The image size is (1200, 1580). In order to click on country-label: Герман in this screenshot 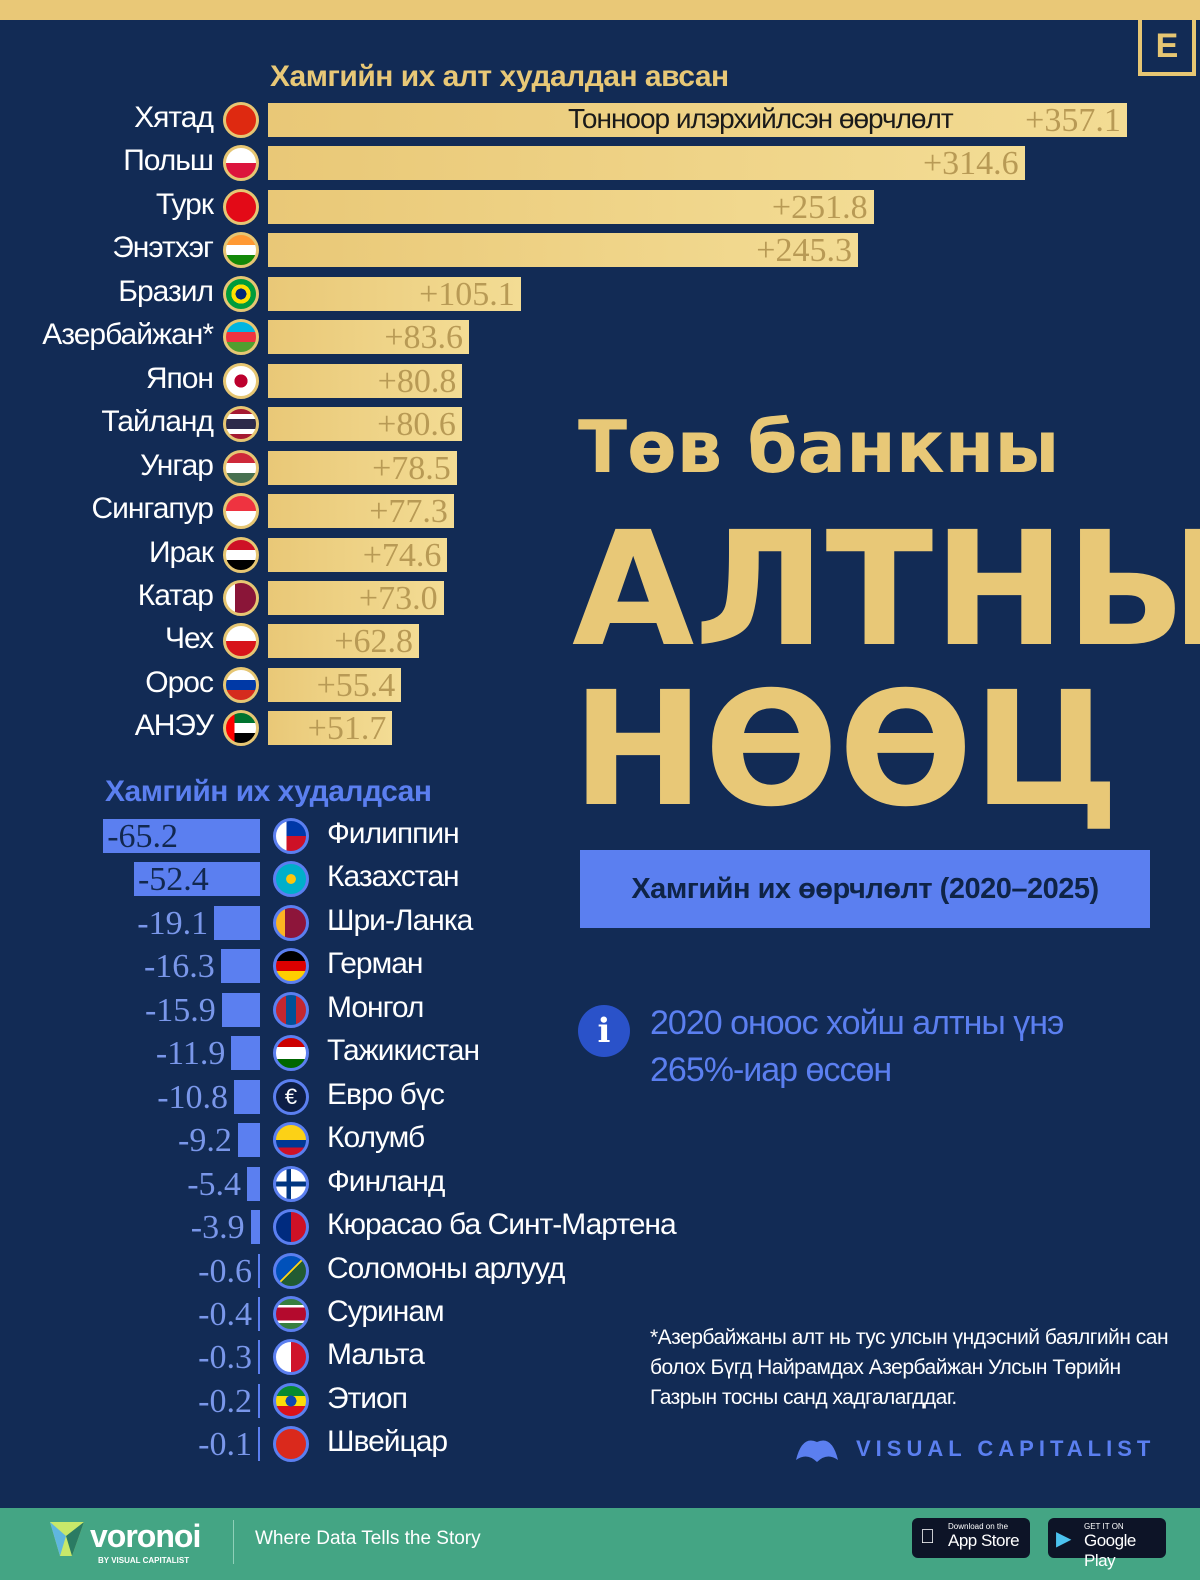, I will do `click(375, 964)`.